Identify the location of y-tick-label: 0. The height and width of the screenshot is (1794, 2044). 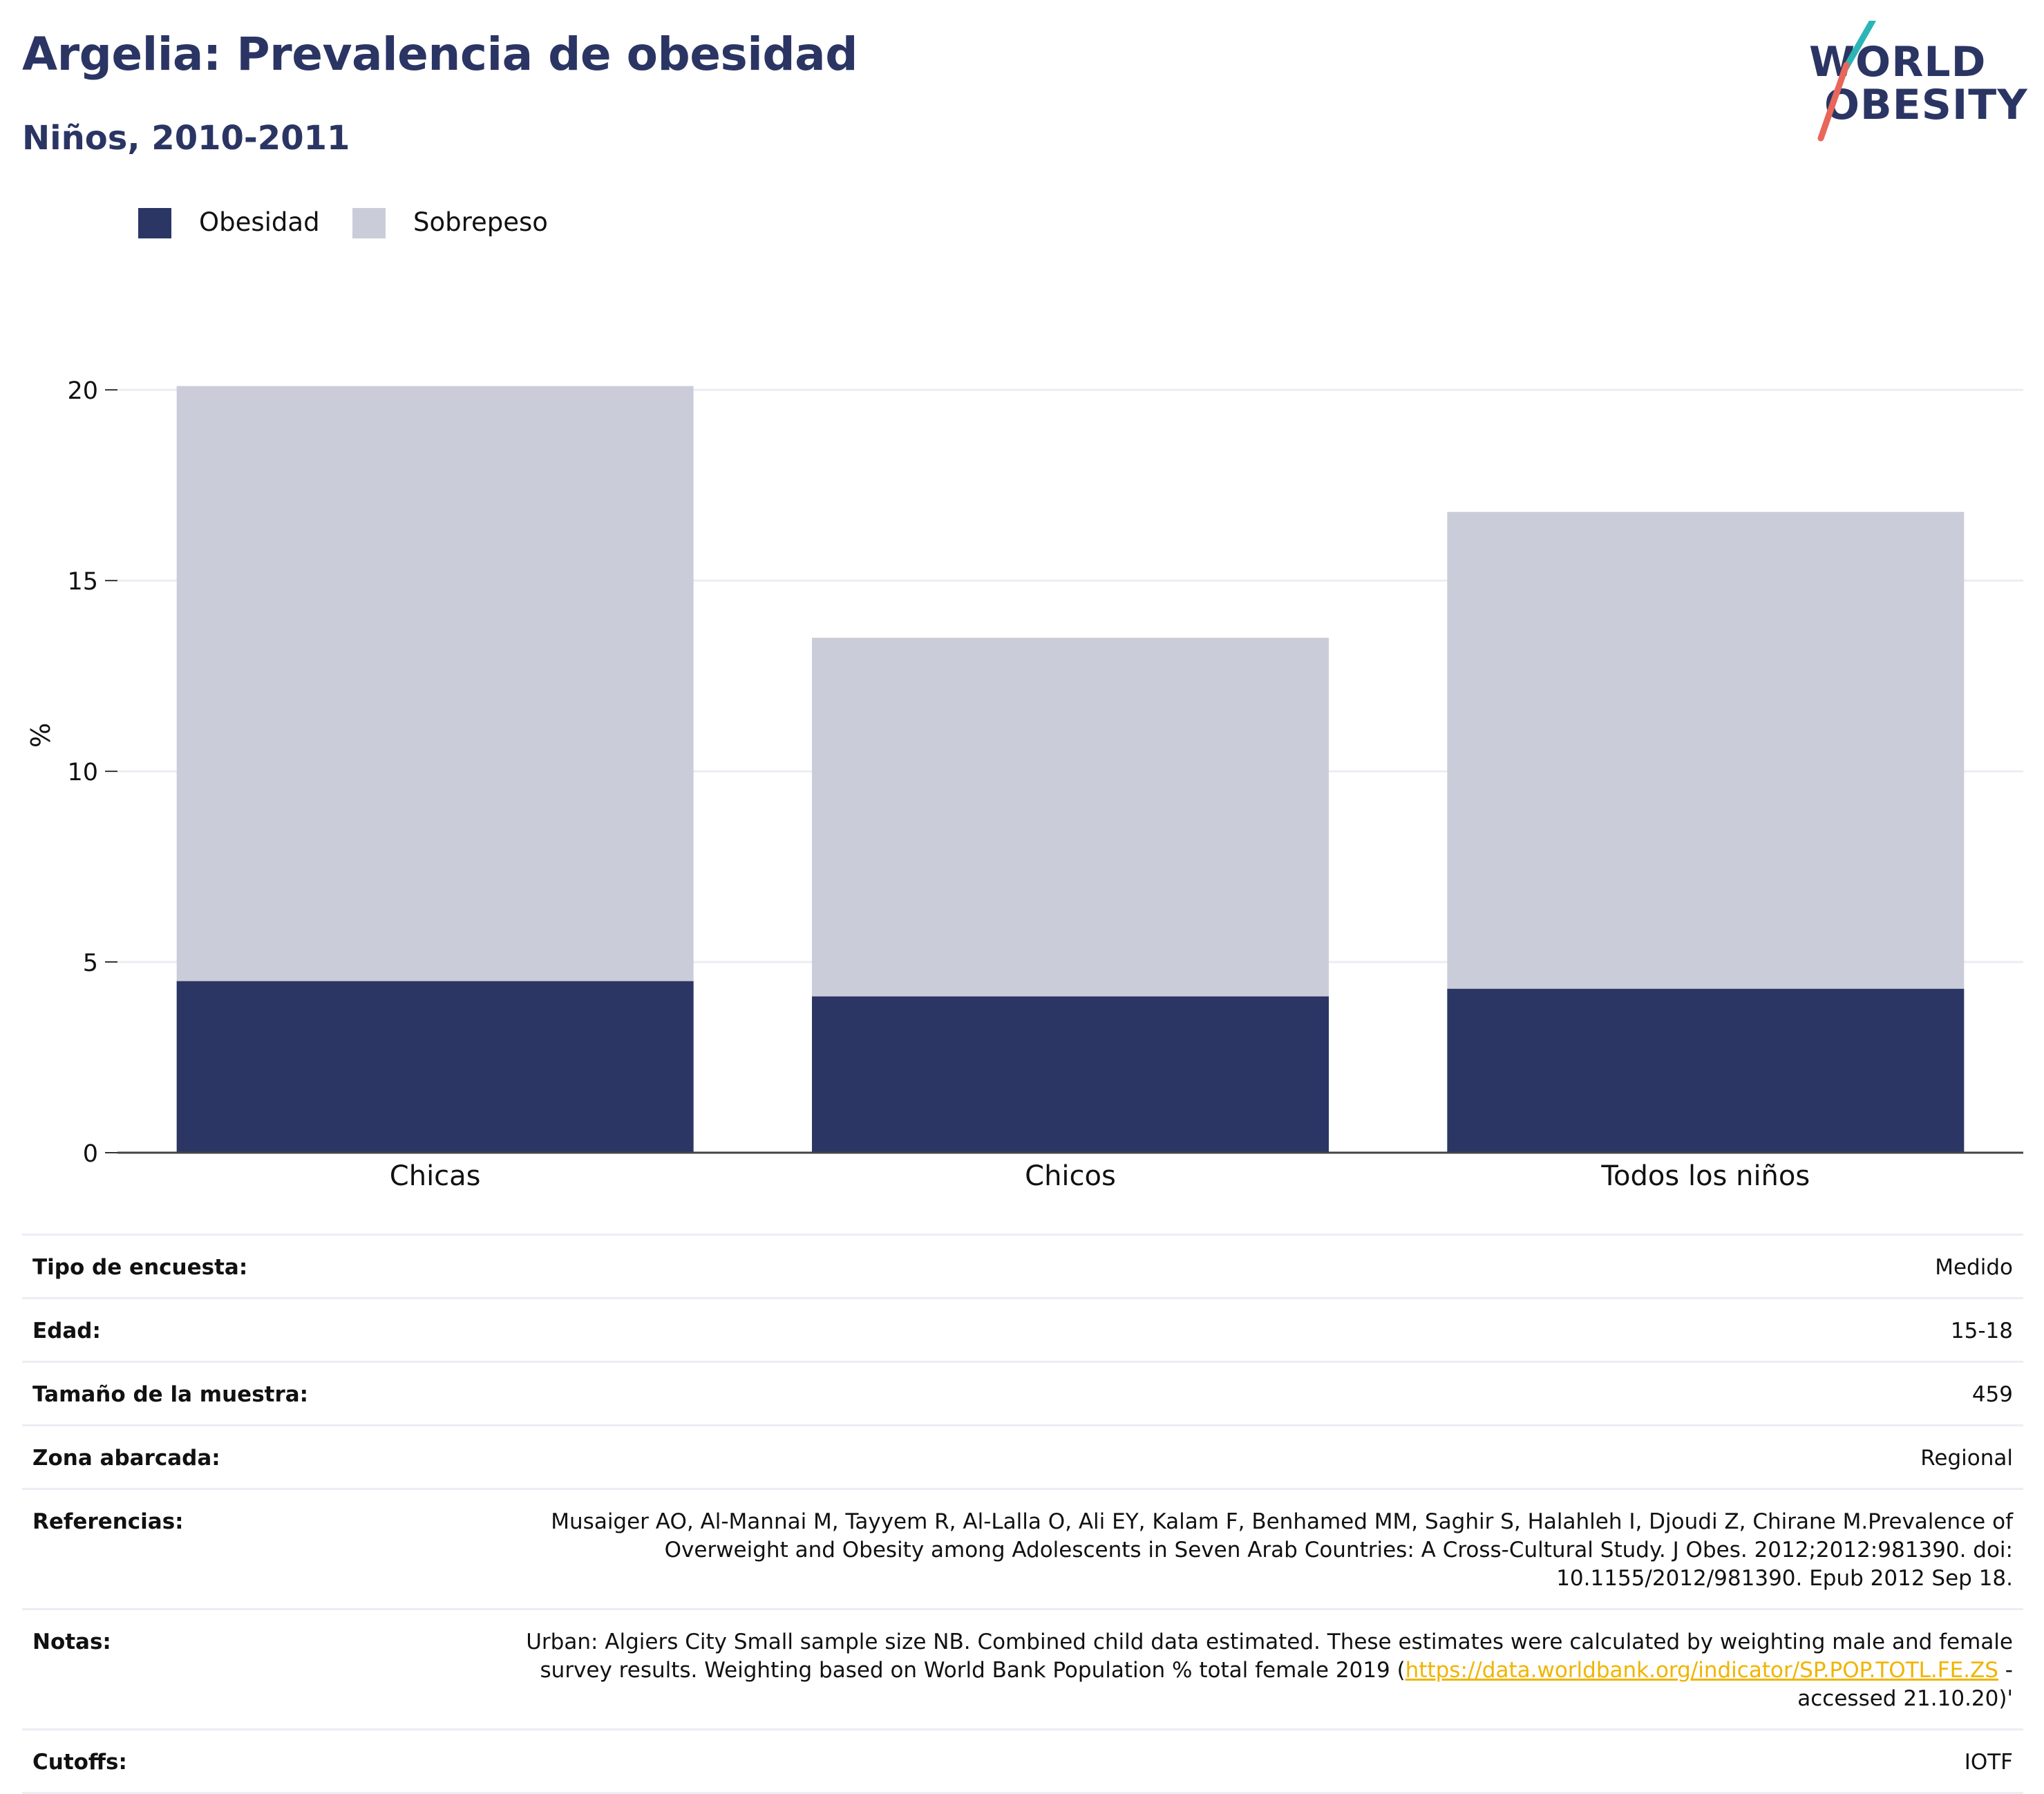
(91, 1154).